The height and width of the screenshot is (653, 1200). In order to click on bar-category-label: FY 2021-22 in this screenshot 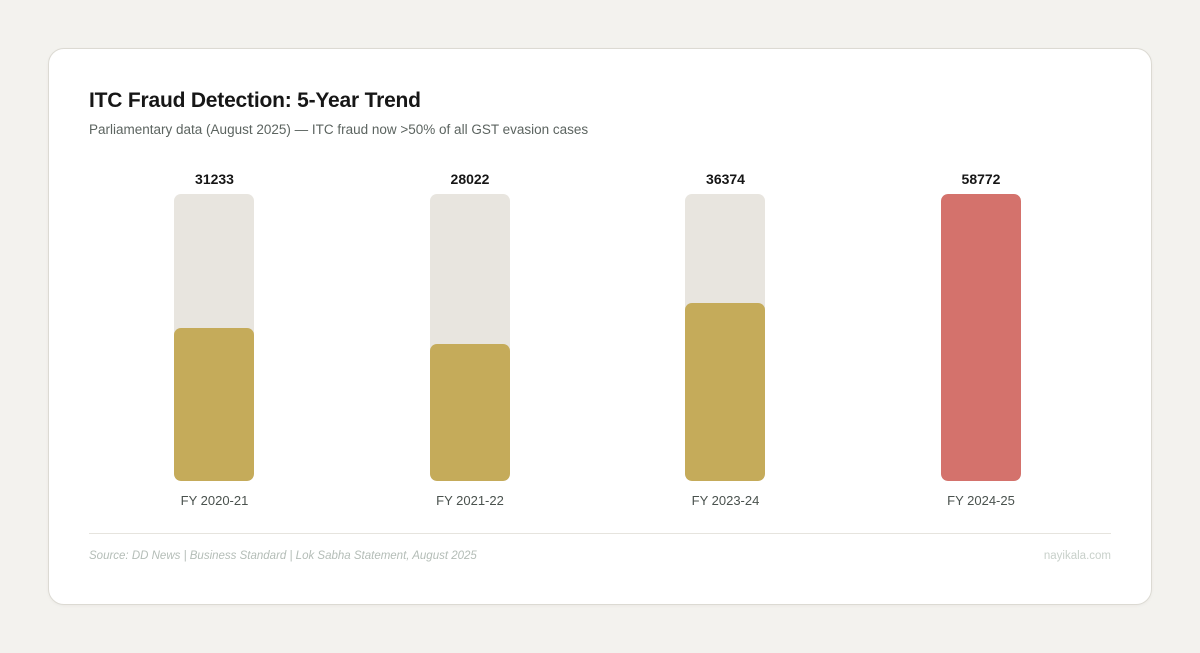, I will do `click(470, 500)`.